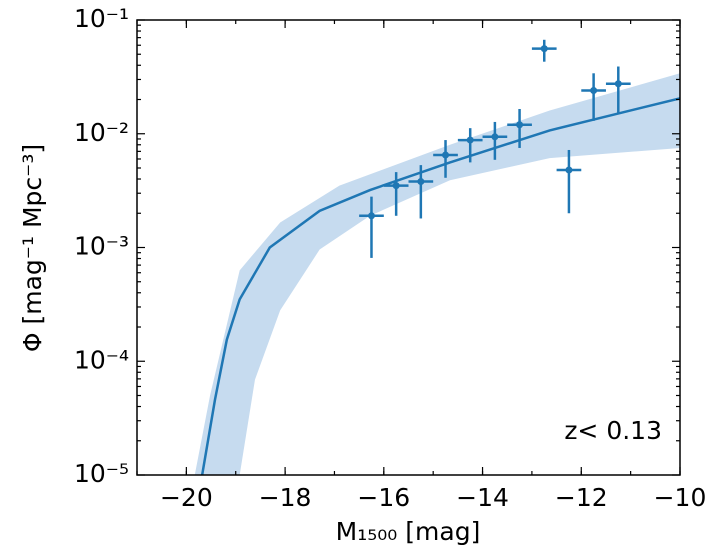 The width and height of the screenshot is (712, 556). I want to click on x-tick-label: −12, so click(581, 497).